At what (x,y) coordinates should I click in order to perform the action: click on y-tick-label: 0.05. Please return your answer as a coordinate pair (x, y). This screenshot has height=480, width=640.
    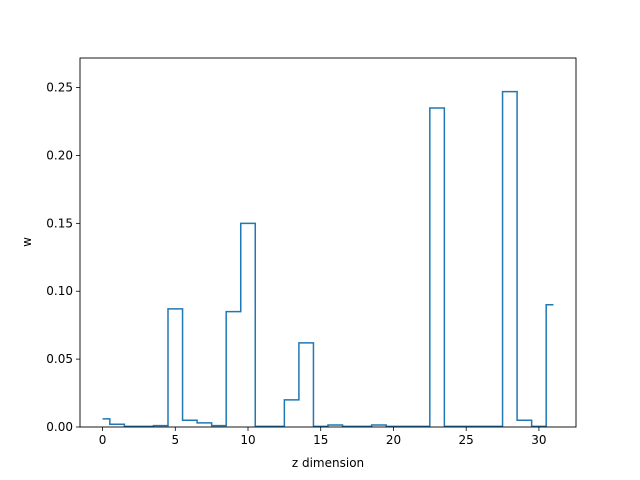
    Looking at the image, I should click on (59, 359).